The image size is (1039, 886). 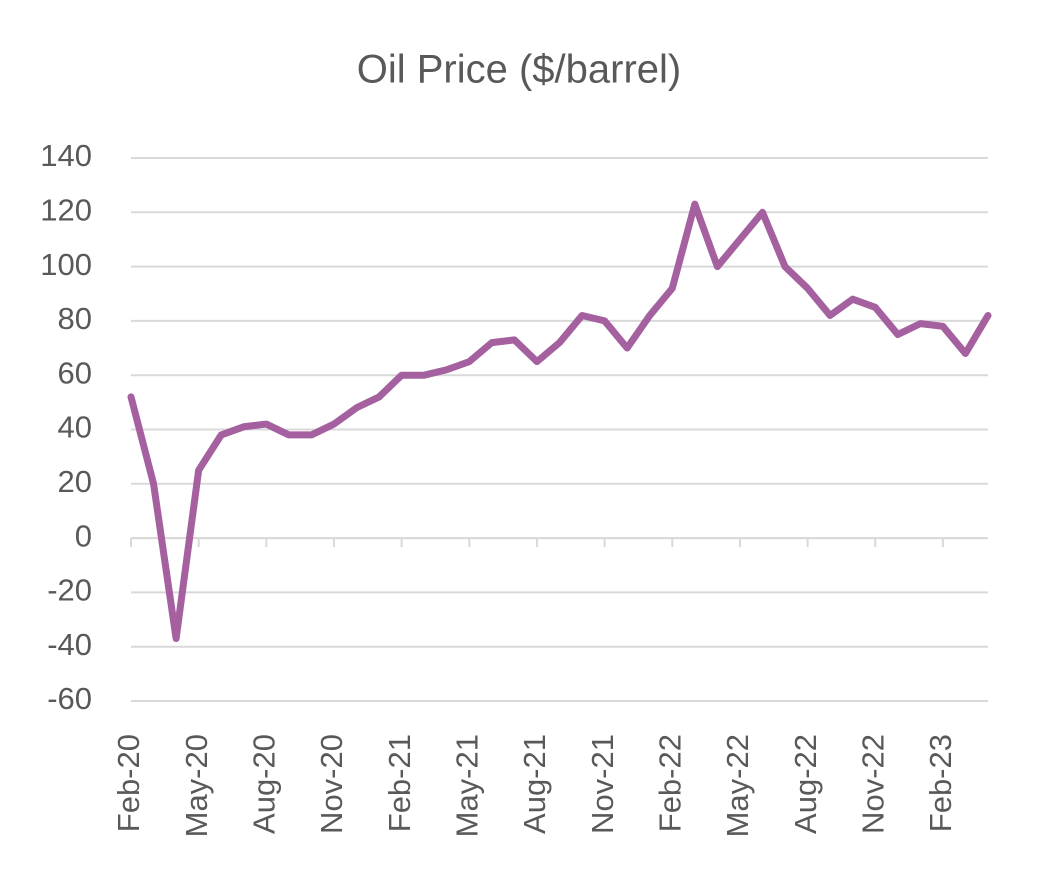 I want to click on y-tick-label: 40, so click(x=75, y=427).